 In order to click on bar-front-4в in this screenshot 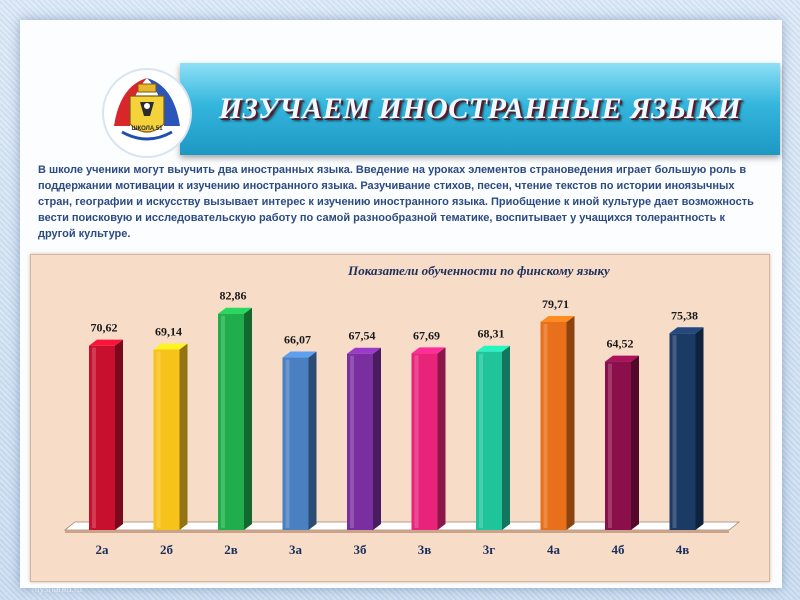, I will do `click(682, 431)`.